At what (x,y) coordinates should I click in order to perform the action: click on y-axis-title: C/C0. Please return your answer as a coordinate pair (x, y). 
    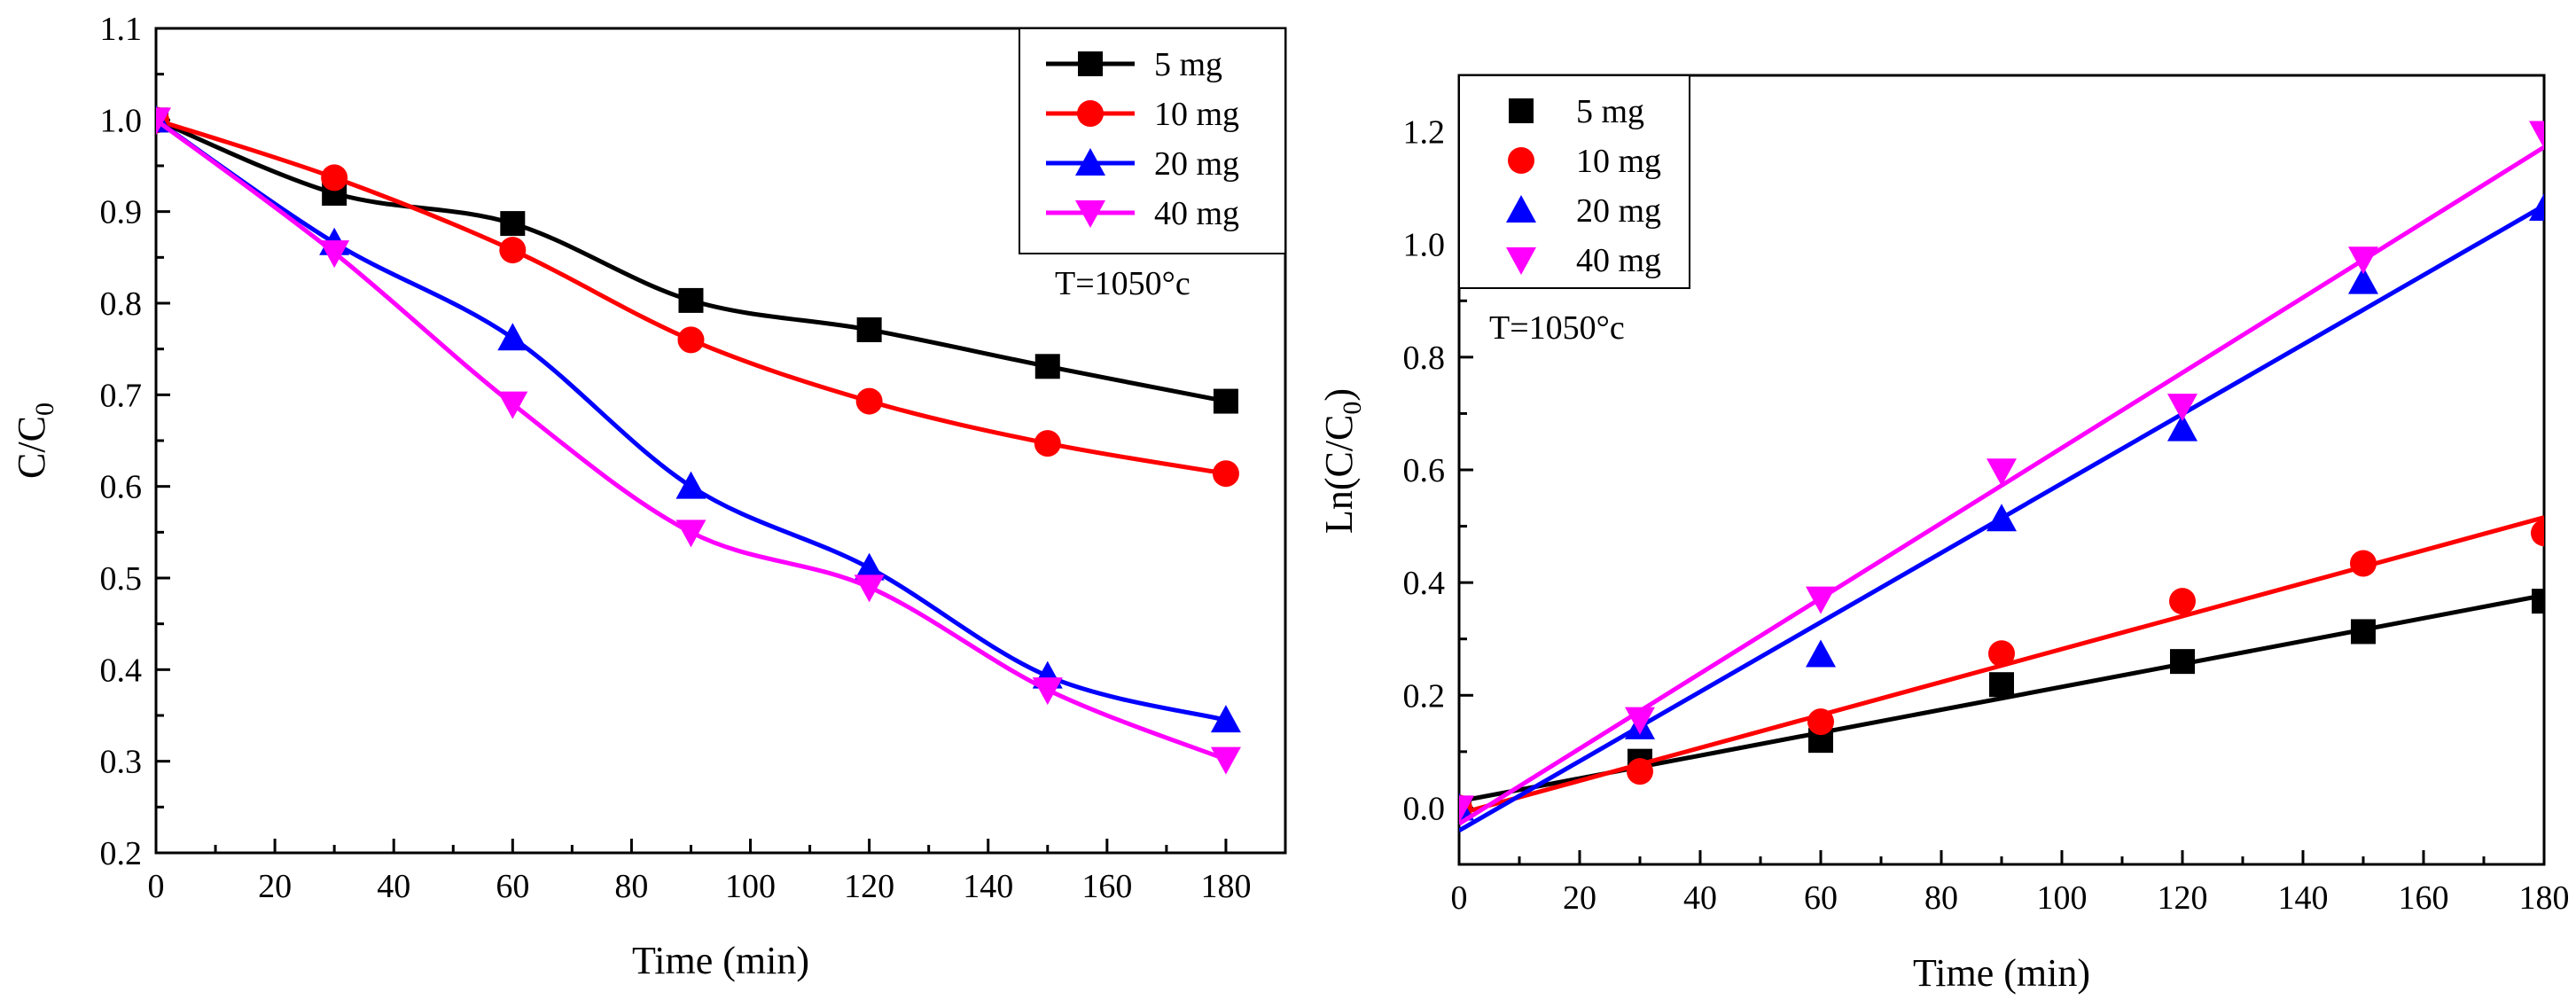
    Looking at the image, I should click on (34, 440).